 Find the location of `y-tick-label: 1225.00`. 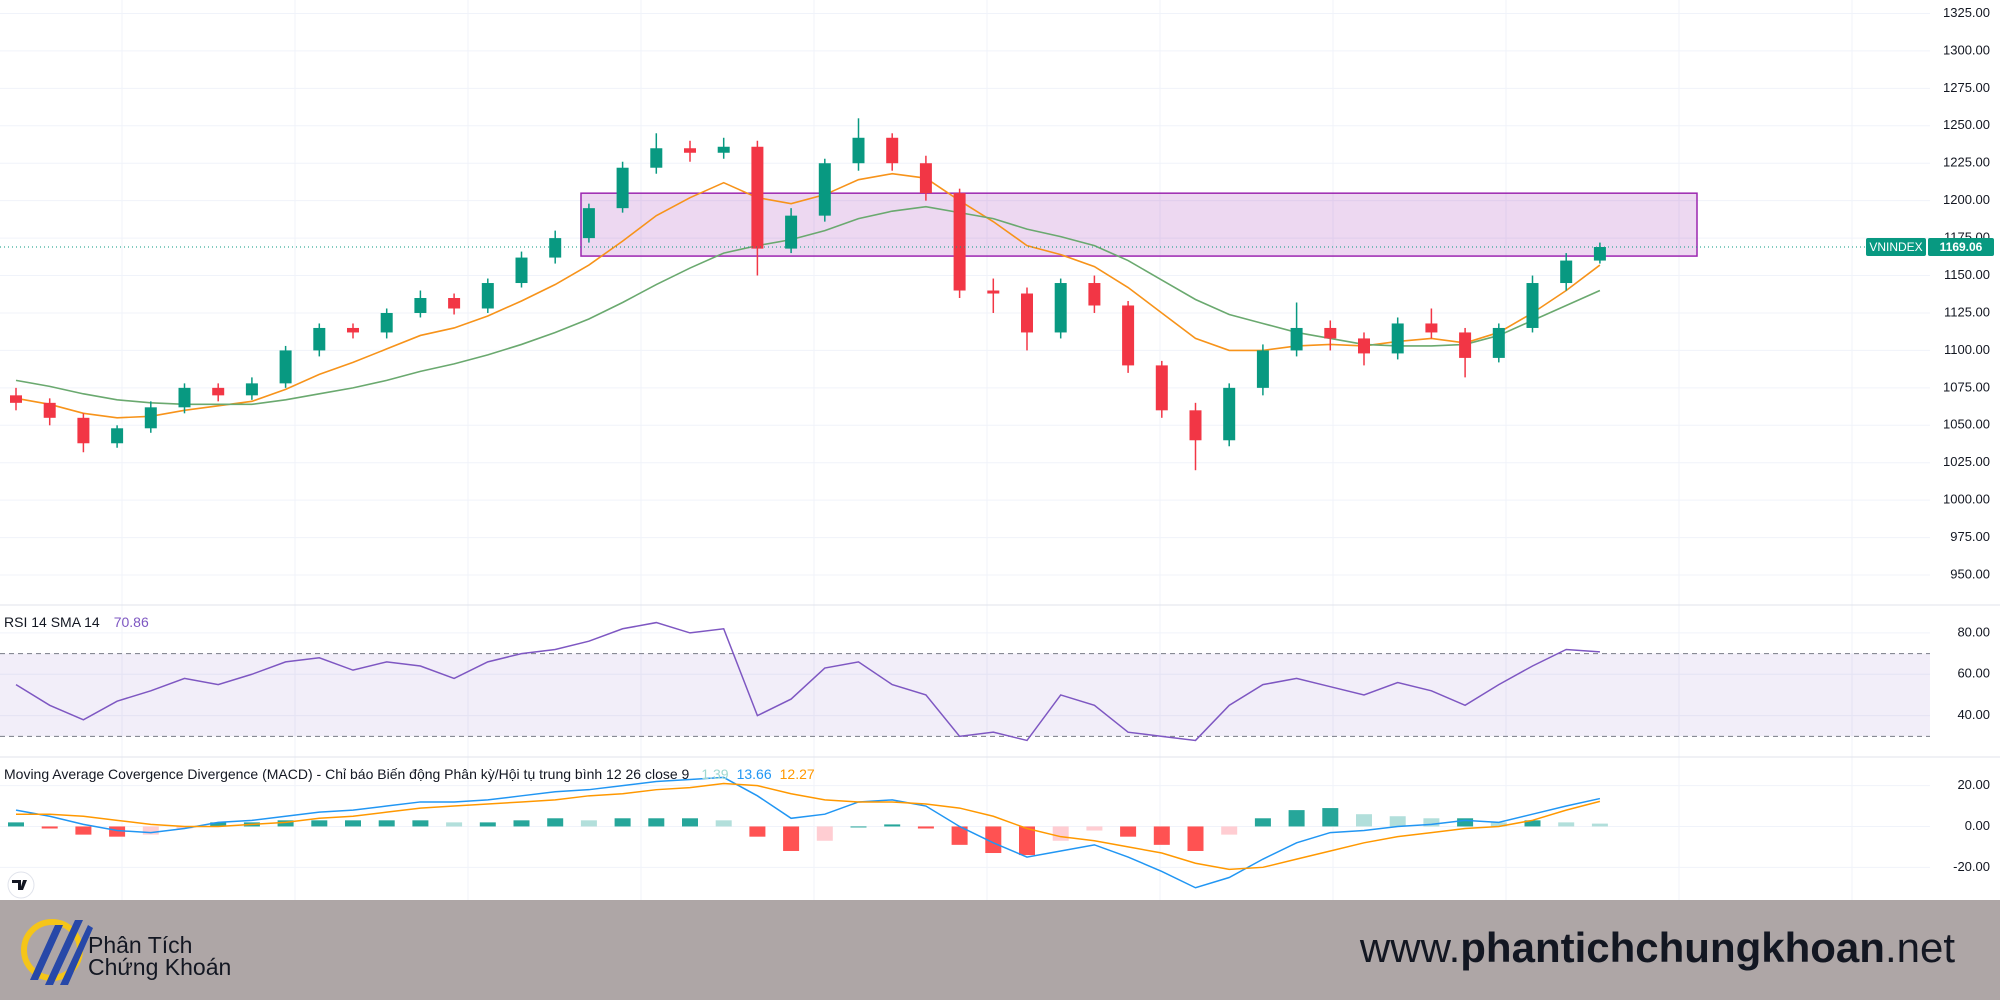

y-tick-label: 1225.00 is located at coordinates (1966, 162).